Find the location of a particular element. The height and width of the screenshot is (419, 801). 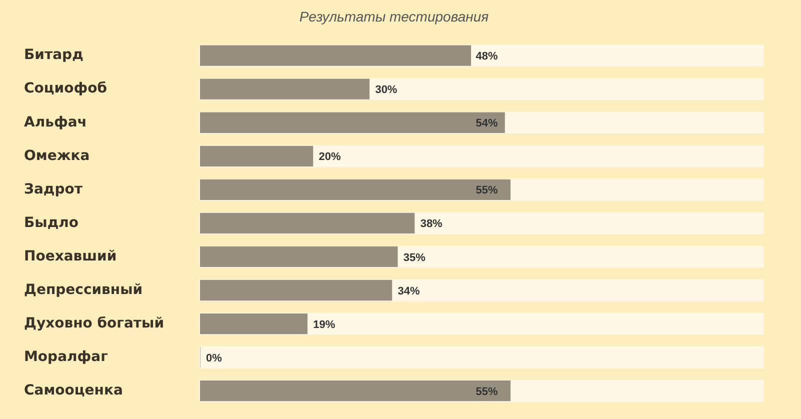

y-tick-label: Моралфаг is located at coordinates (66, 356).